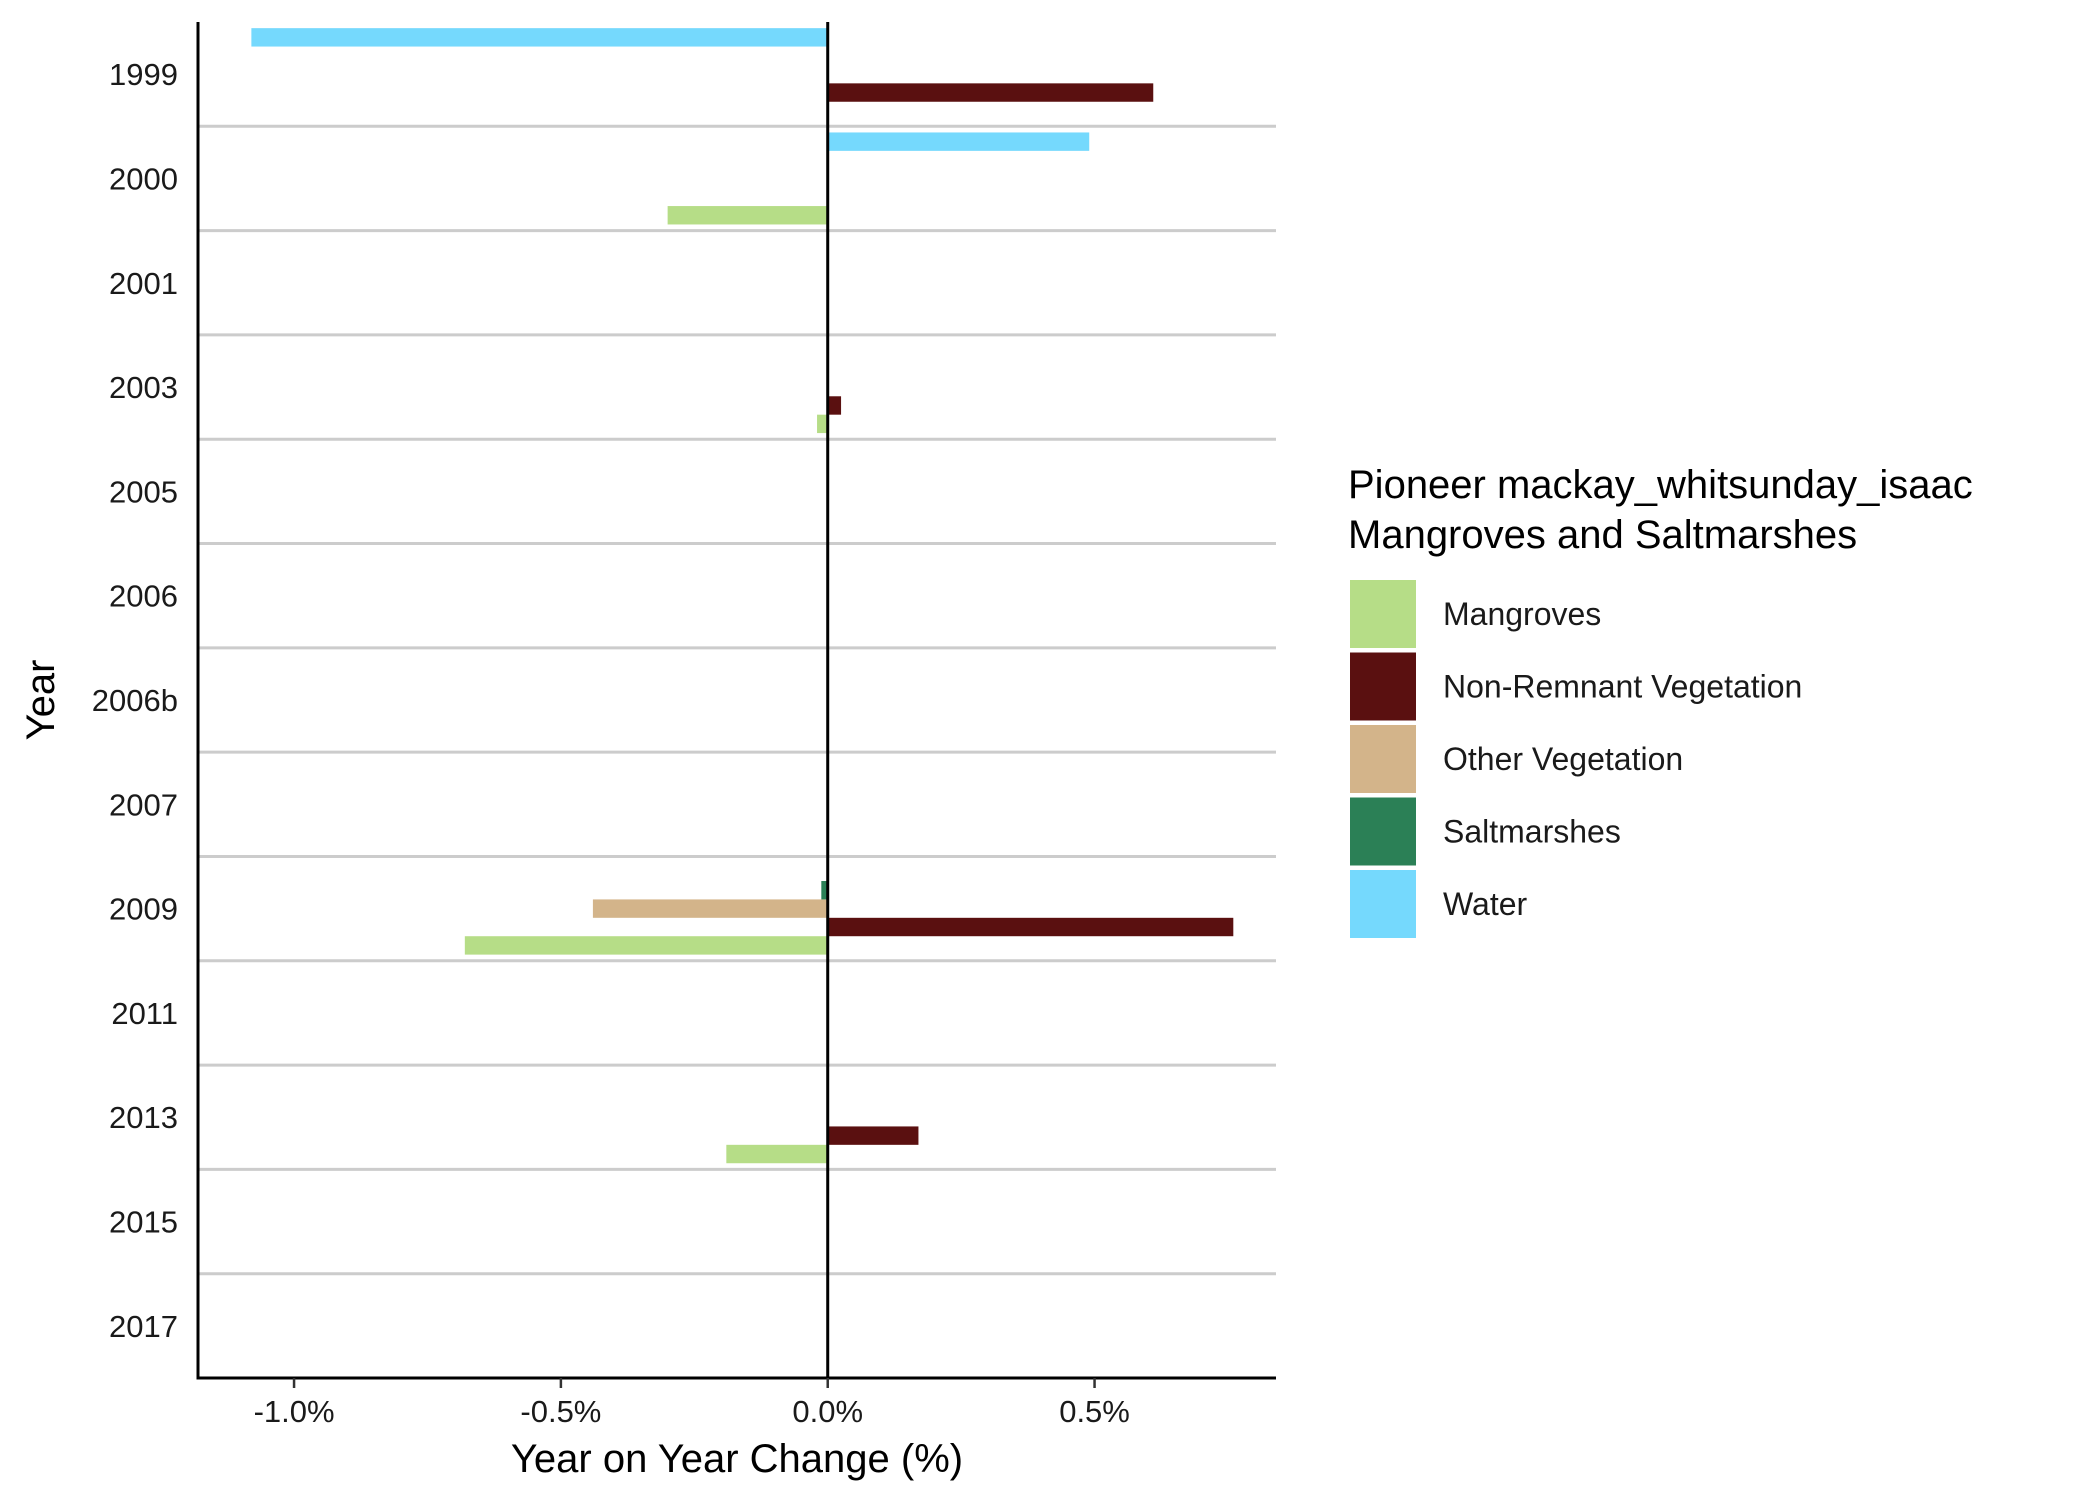 This screenshot has width=2100, height=1499. What do you see at coordinates (143, 1117) in the screenshot?
I see `y-tick-label: 2013` at bounding box center [143, 1117].